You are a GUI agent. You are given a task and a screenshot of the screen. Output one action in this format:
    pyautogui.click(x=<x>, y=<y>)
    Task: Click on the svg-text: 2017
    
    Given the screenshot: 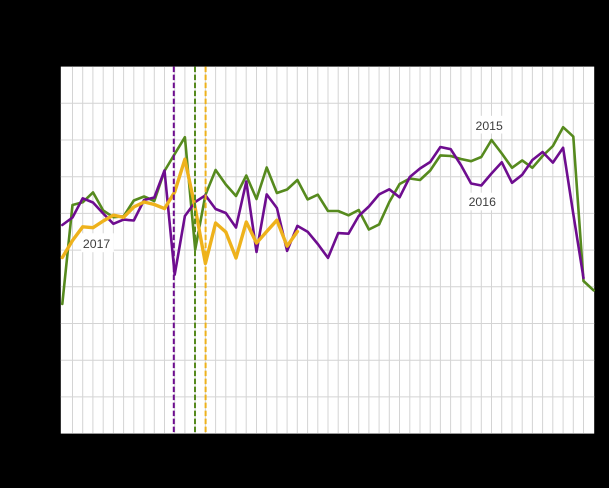 What is the action you would take?
    pyautogui.click(x=97, y=244)
    